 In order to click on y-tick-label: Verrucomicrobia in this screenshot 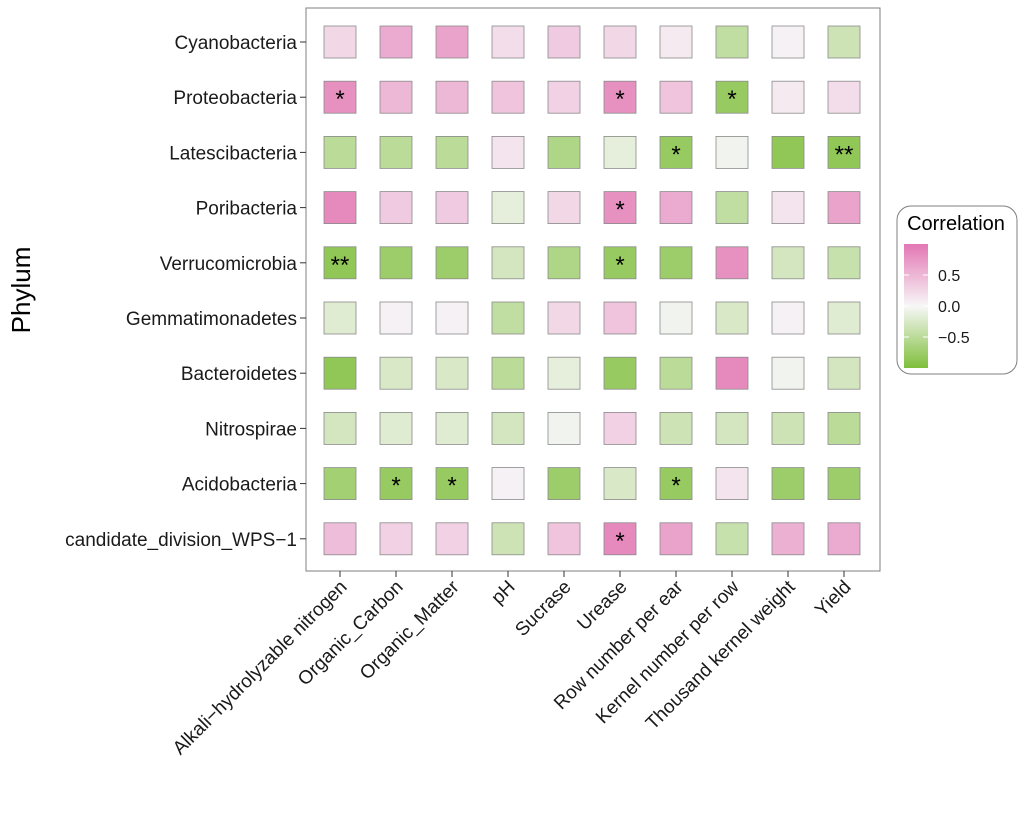, I will do `click(229, 264)`.